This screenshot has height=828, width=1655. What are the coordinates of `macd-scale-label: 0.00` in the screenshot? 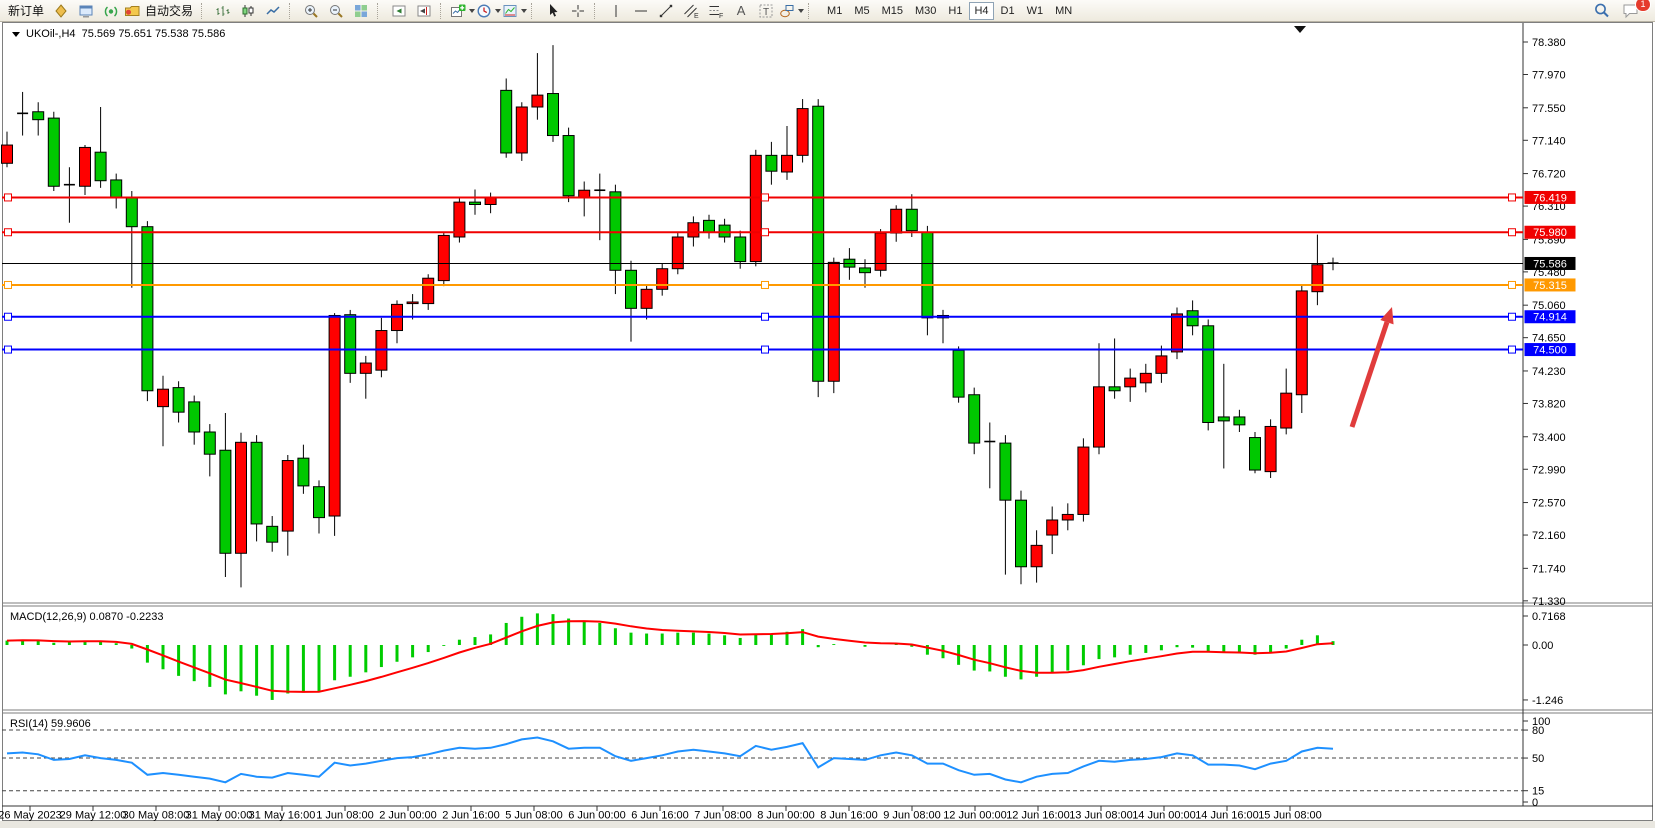 It's located at (1542, 646).